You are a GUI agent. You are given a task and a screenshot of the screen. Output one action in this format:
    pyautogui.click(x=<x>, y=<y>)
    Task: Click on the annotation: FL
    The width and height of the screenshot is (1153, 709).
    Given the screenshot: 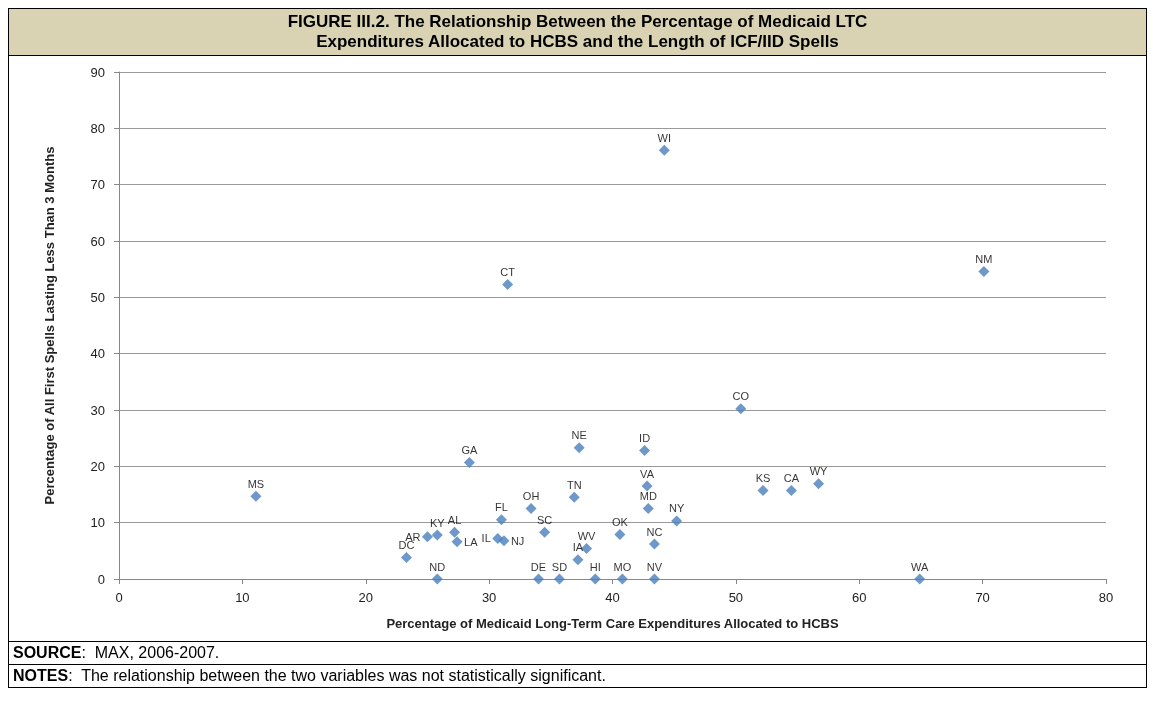 What is the action you would take?
    pyautogui.click(x=501, y=507)
    